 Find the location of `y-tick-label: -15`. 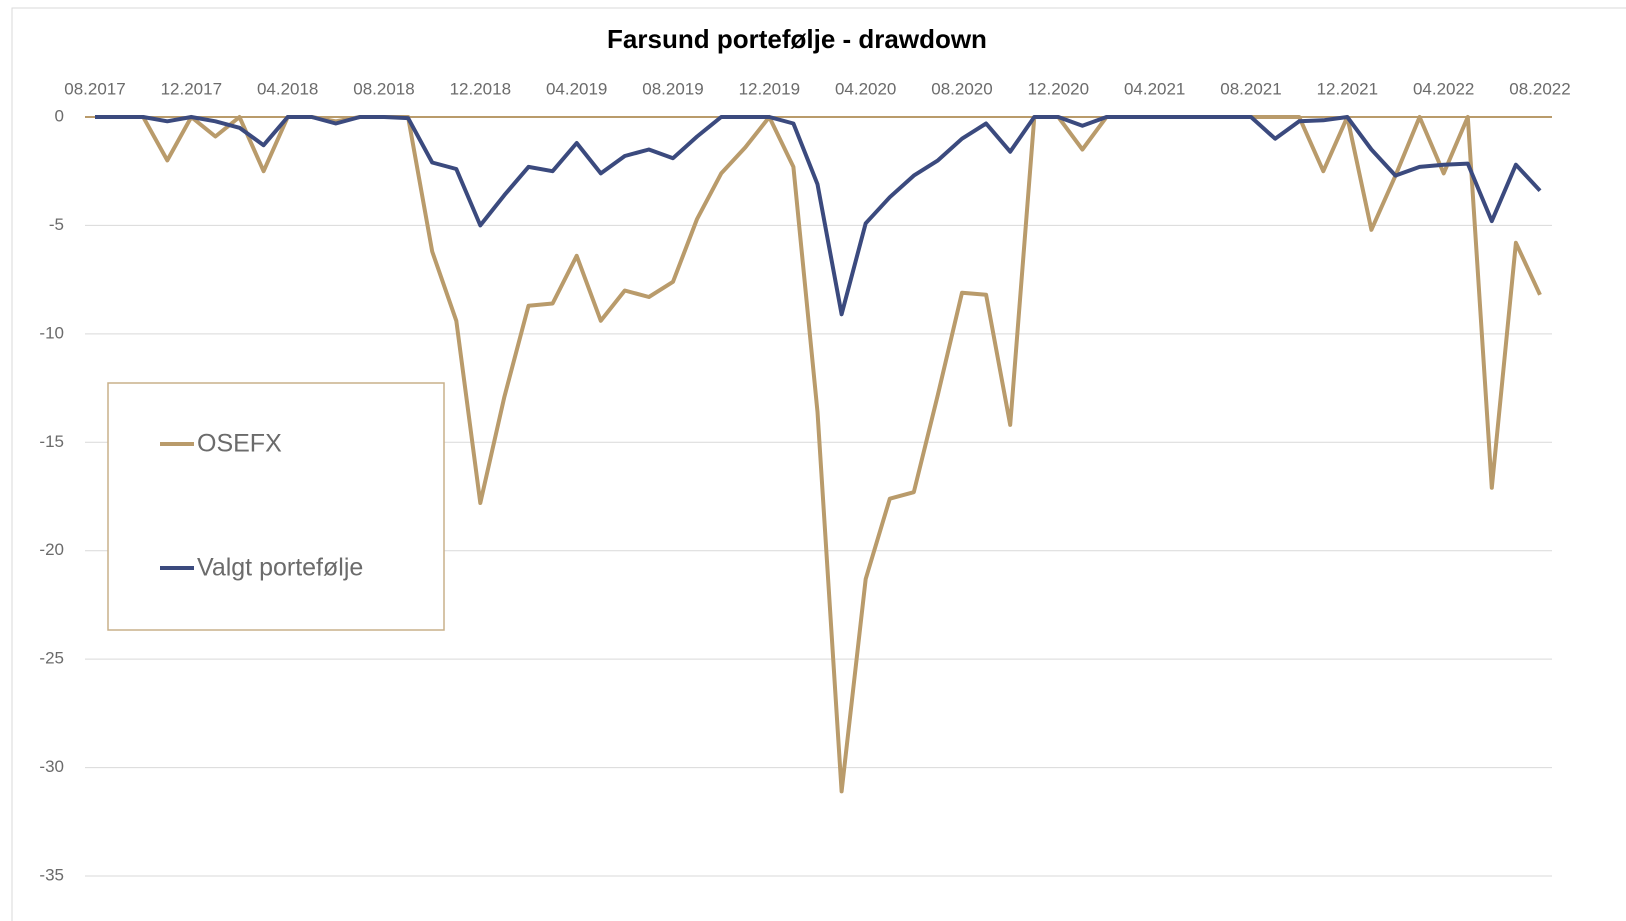

y-tick-label: -15 is located at coordinates (51, 441).